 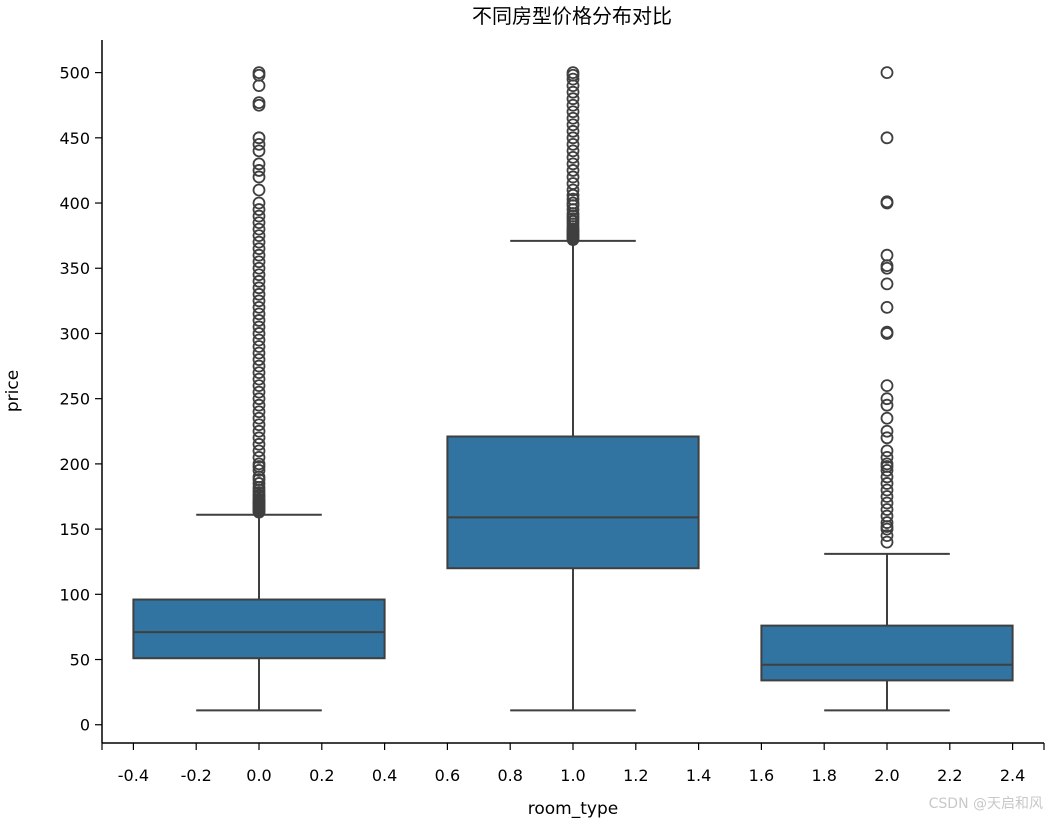 I want to click on x-tick-label: 1.8, so click(x=823, y=775).